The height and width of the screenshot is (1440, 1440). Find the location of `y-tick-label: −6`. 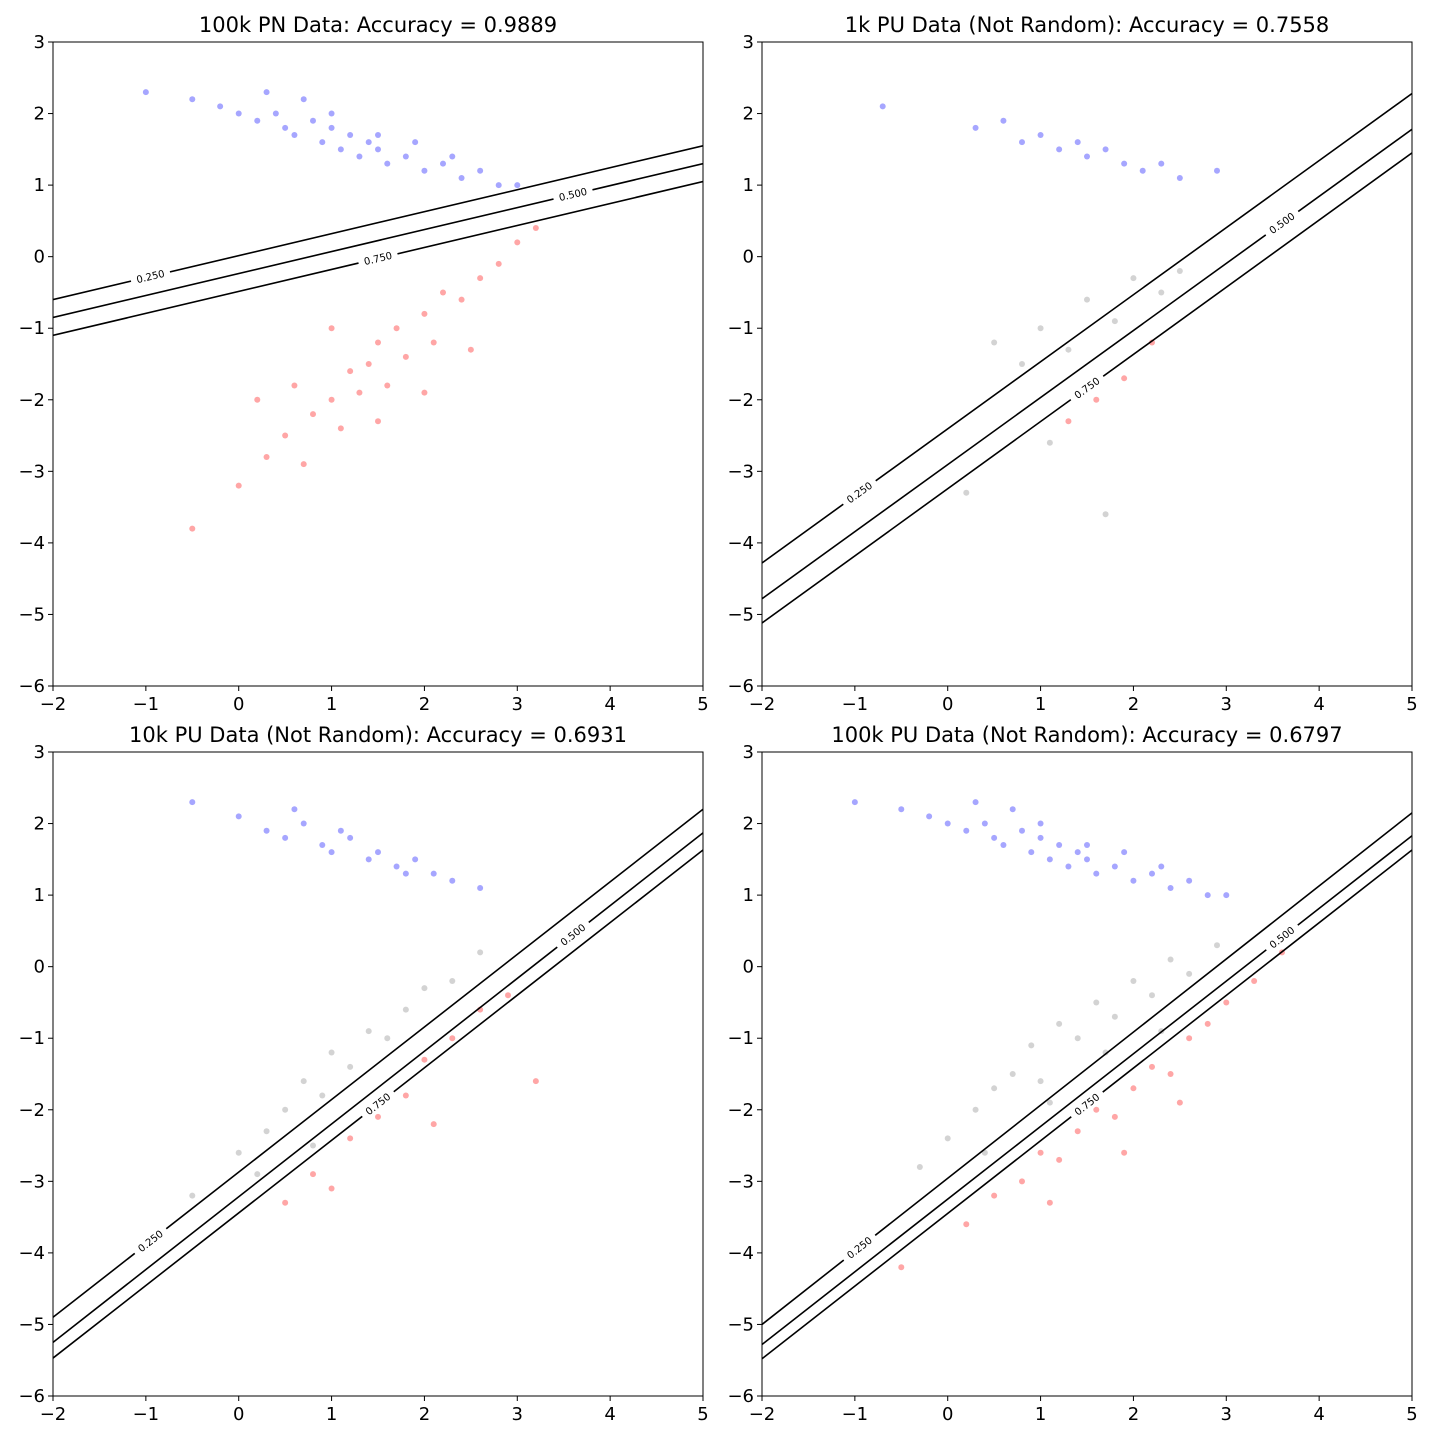

y-tick-label: −6 is located at coordinates (740, 686).